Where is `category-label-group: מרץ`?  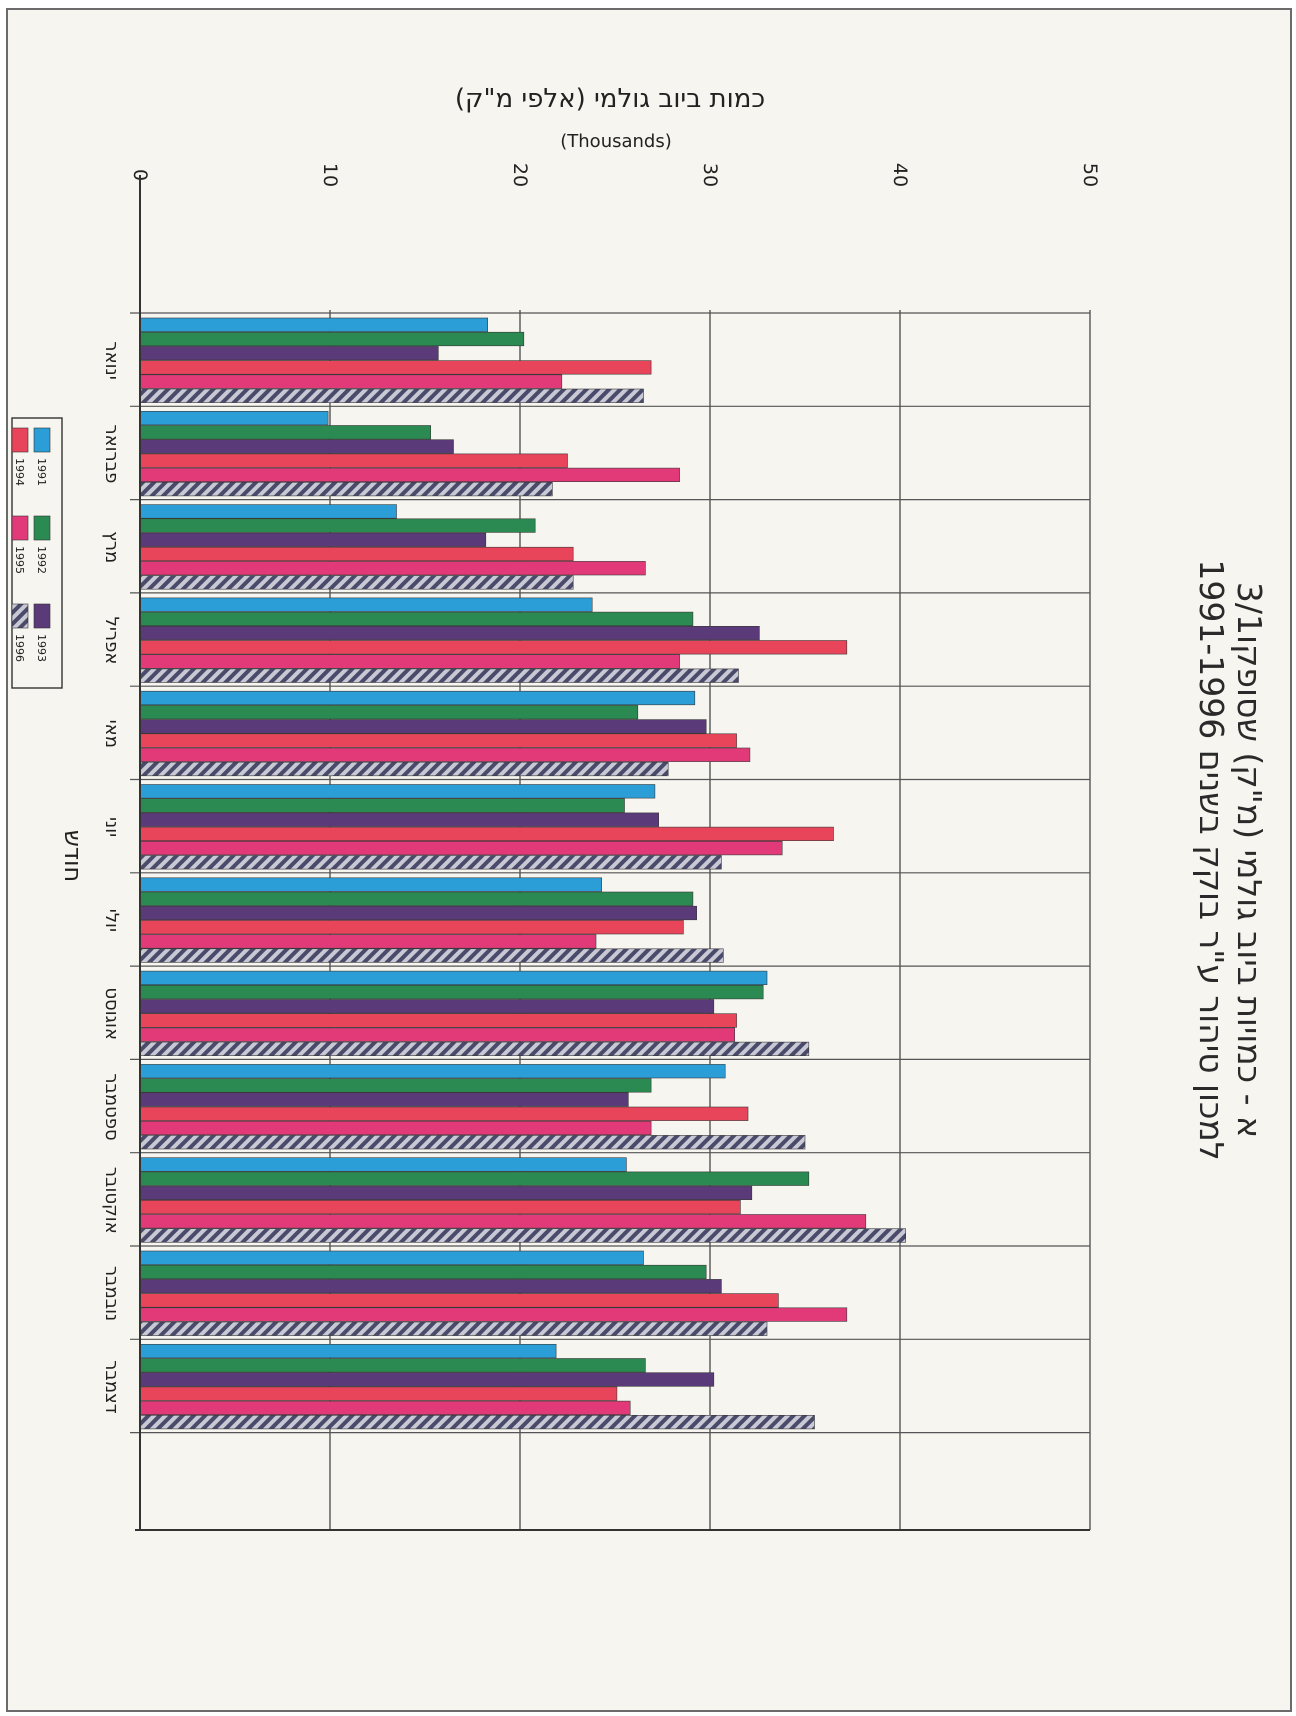
category-label-group: מרץ is located at coordinates (111, 547).